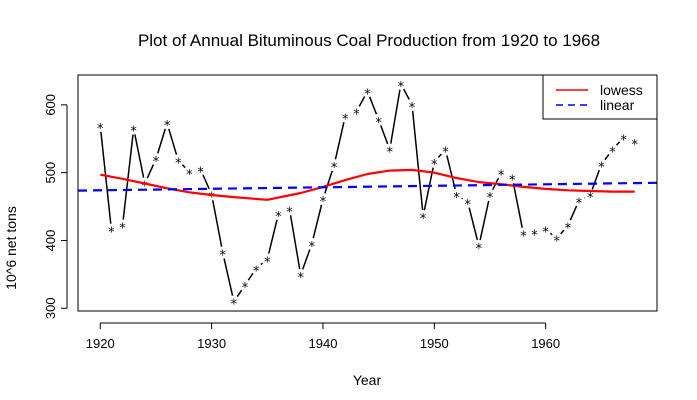  I want to click on x-tick-label: 1940, so click(323, 343).